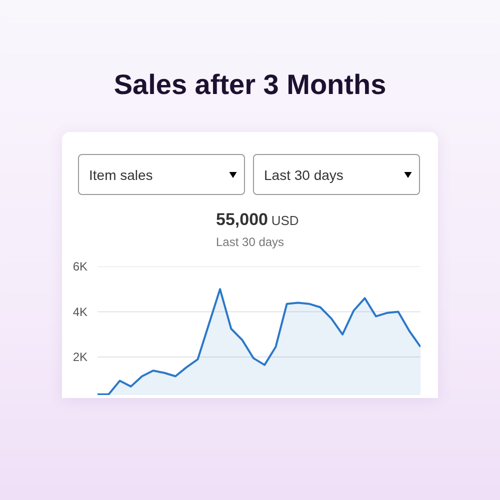  Describe the element at coordinates (80, 267) in the screenshot. I see `y-tick-label: 6K` at that location.